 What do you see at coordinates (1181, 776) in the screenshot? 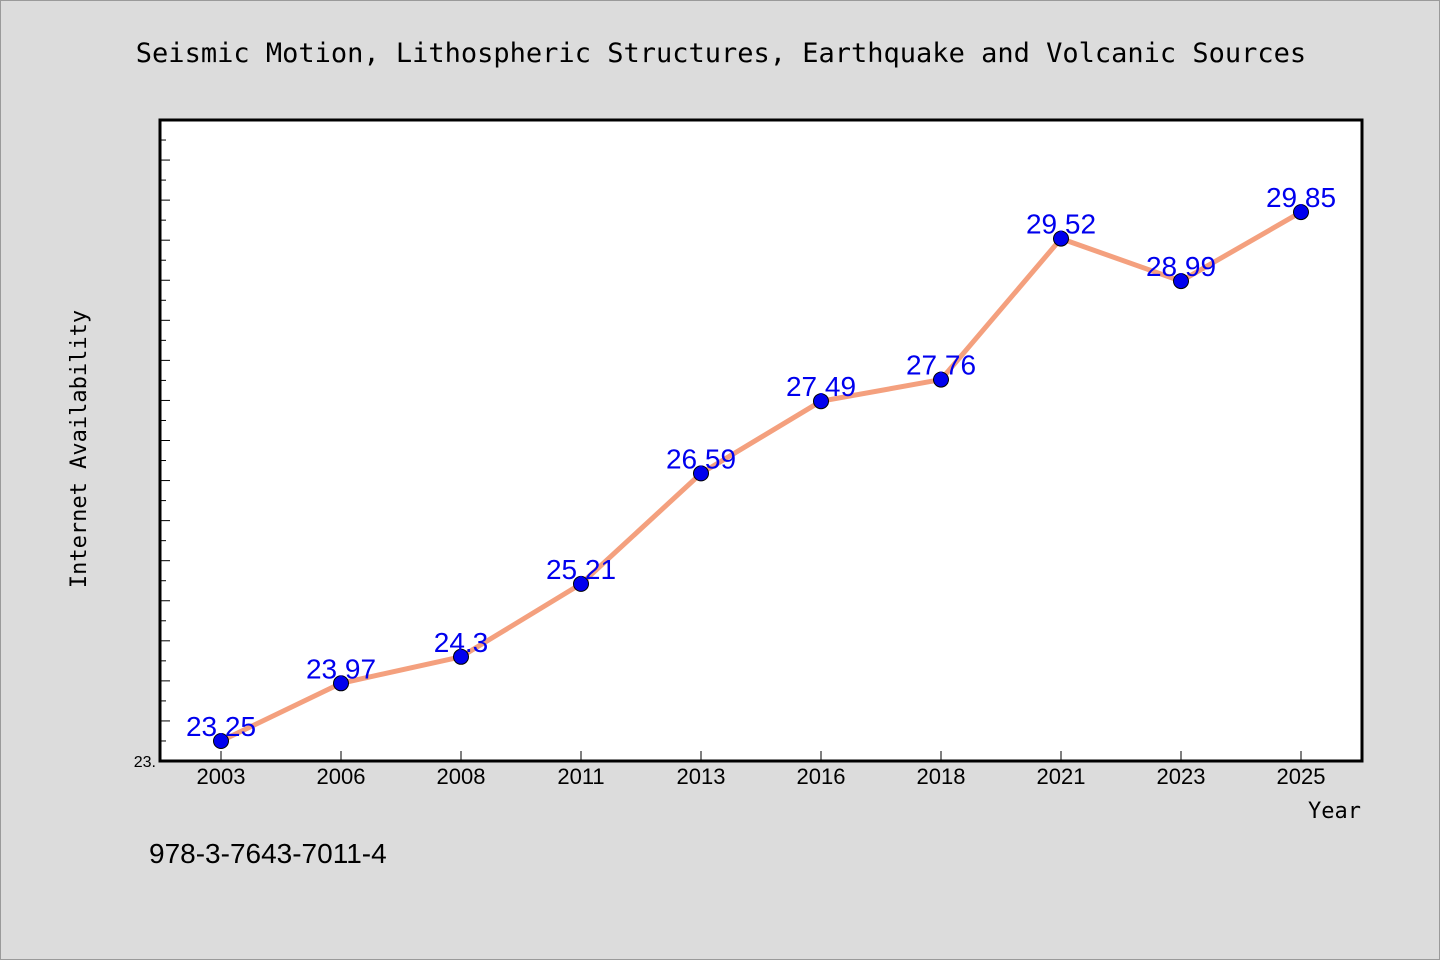
I see `x-tick-label: 2023` at bounding box center [1181, 776].